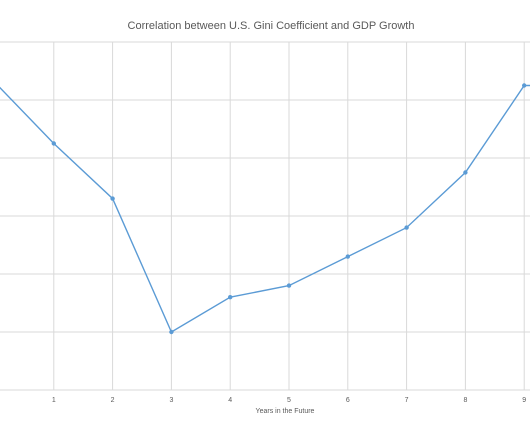 This screenshot has height=442, width=530. Describe the element at coordinates (113, 400) in the screenshot. I see `x-tick-label: 2` at that location.